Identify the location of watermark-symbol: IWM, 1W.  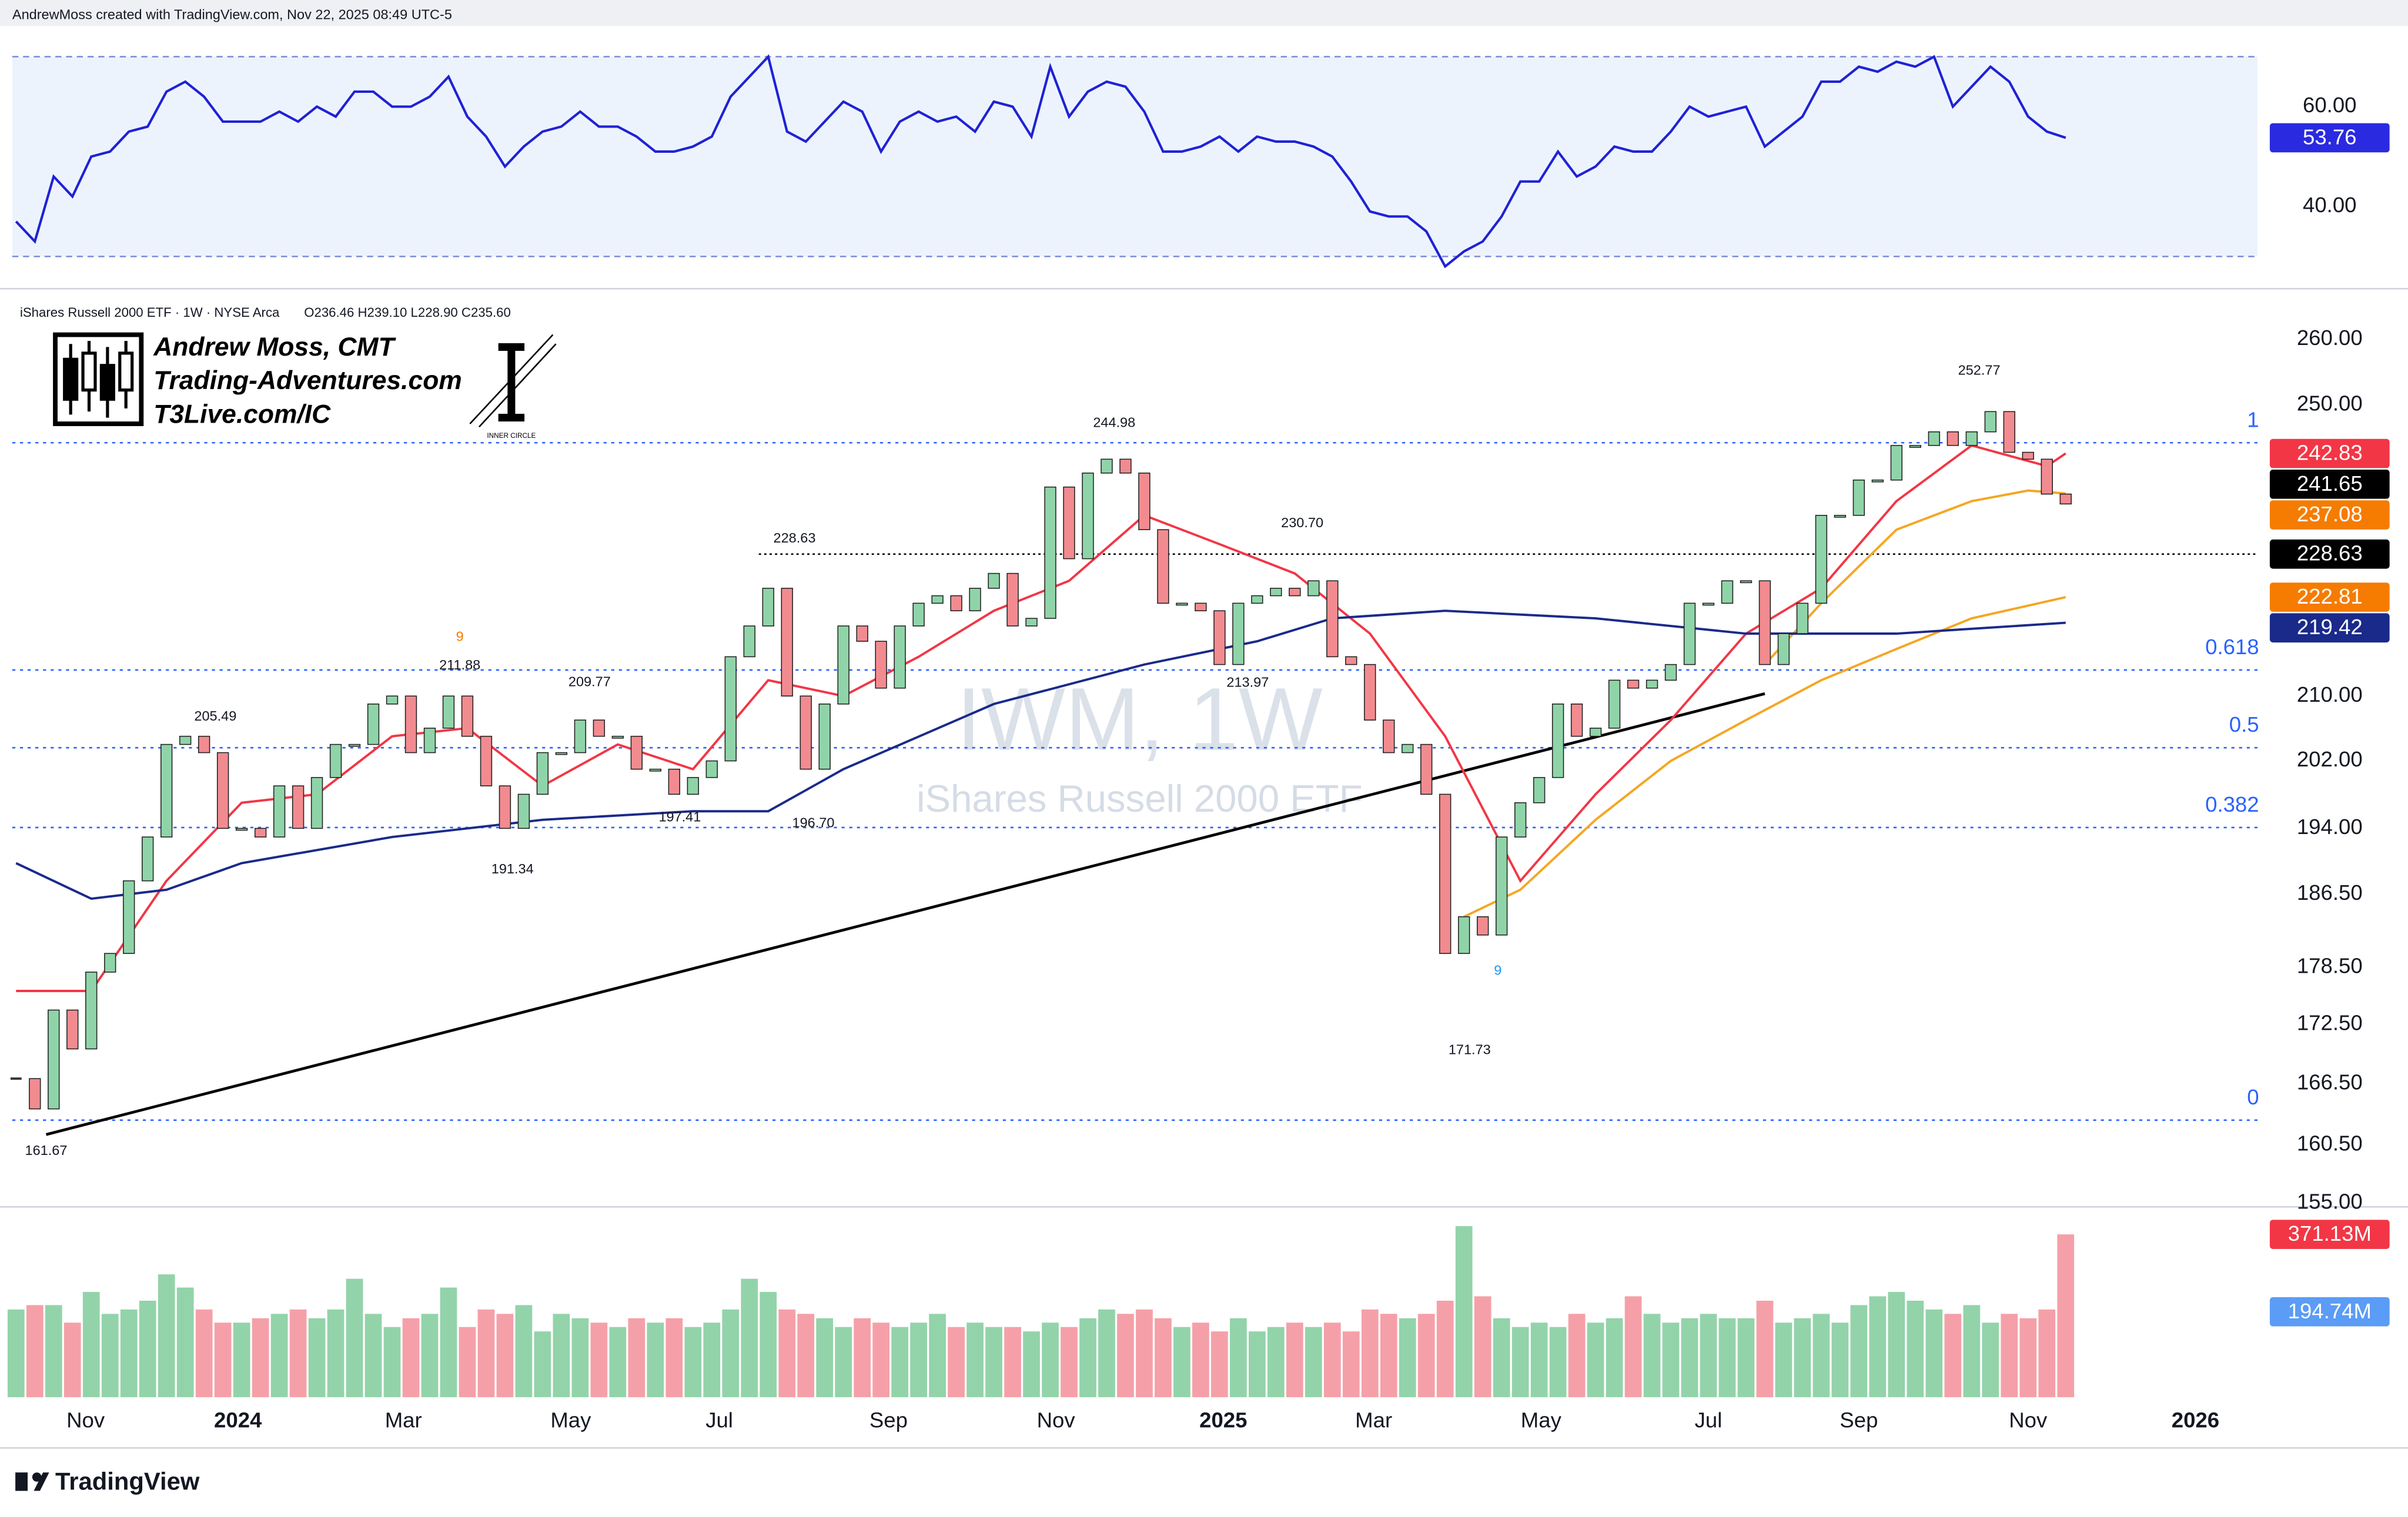
(1139, 720).